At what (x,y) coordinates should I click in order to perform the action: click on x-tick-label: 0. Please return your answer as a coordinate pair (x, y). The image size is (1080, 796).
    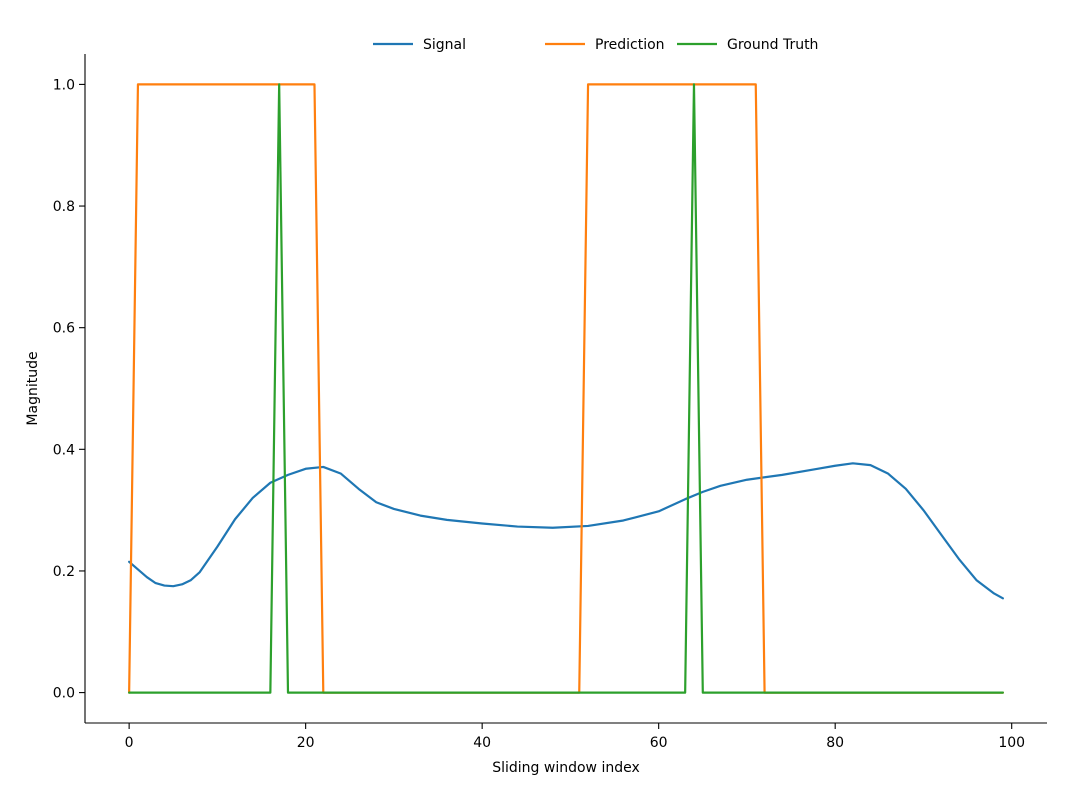
    Looking at the image, I should click on (129, 743).